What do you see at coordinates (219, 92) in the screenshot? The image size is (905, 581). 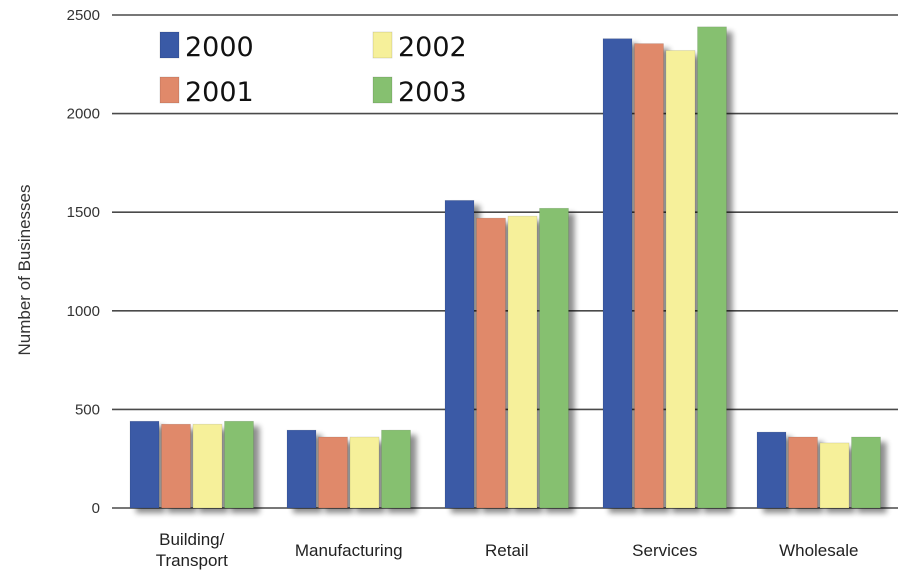 I see `legend-label-2001: 2001` at bounding box center [219, 92].